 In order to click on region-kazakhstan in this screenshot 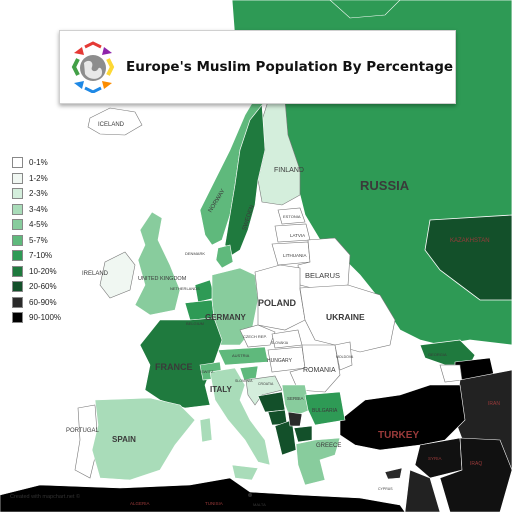, I will do `click(468, 257)`.